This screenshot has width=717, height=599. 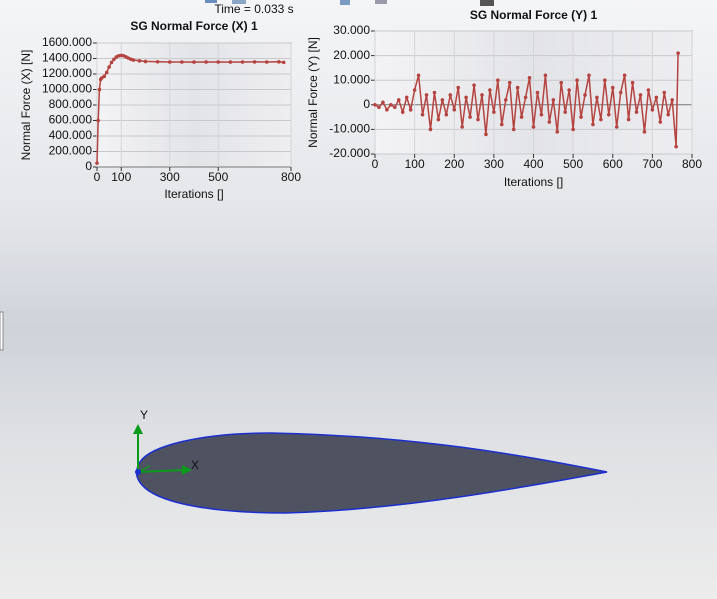 I want to click on y-tick-label: 1400.000, so click(x=67, y=58).